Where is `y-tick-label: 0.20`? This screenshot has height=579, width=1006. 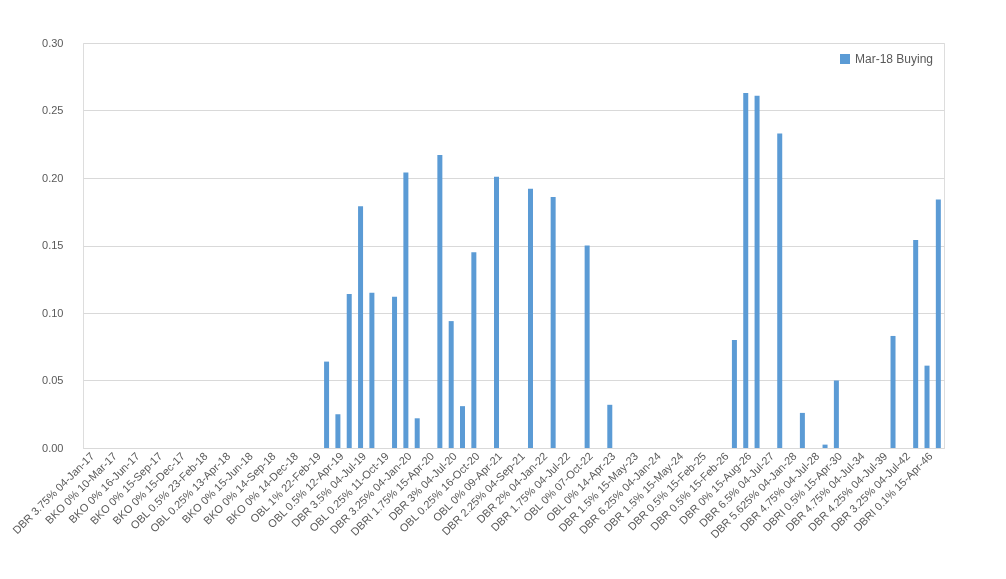
y-tick-label: 0.20 is located at coordinates (53, 177).